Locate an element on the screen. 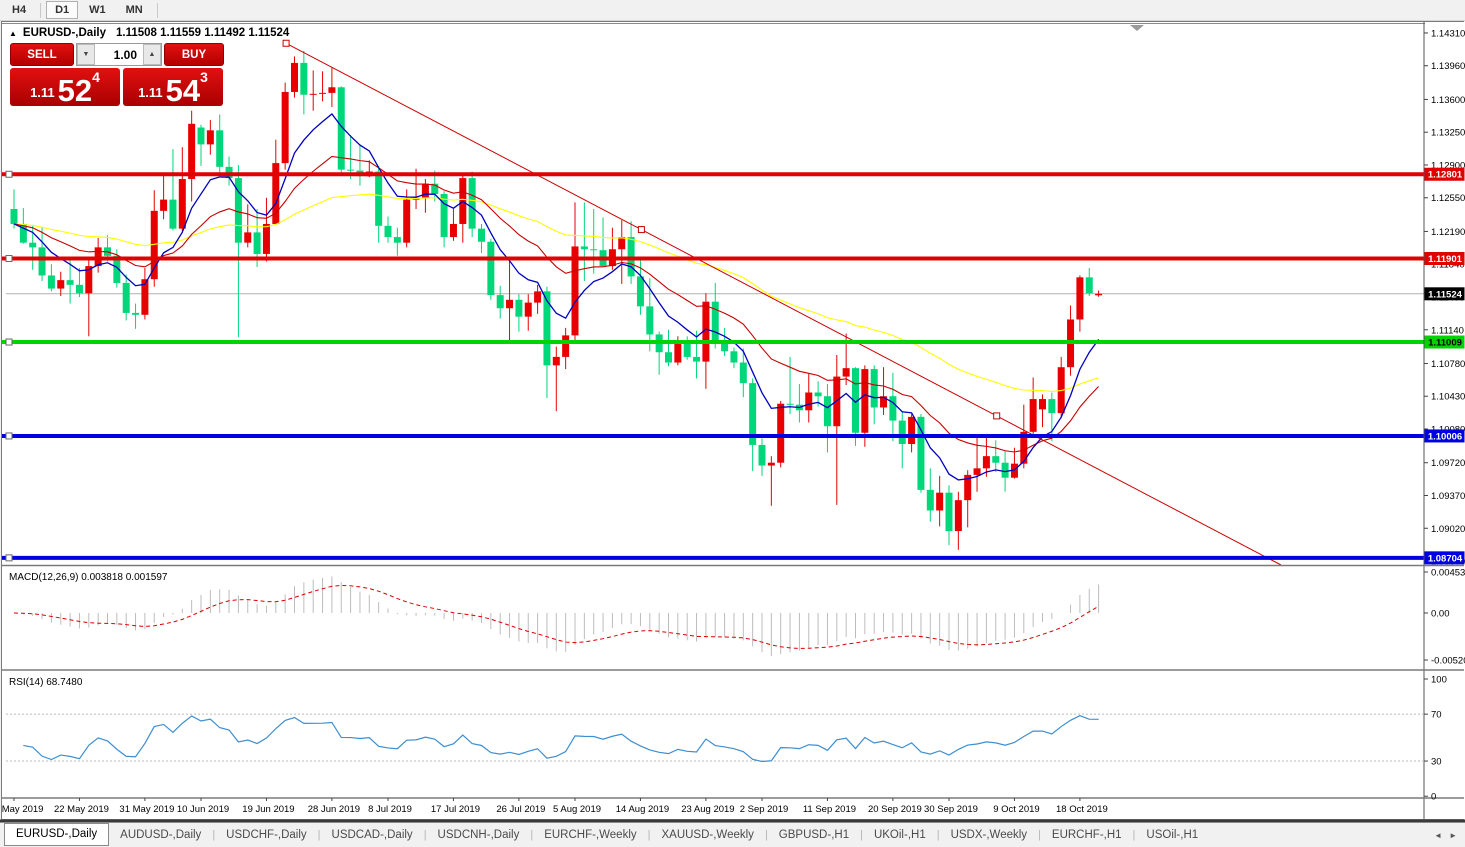  collapse-panel-icon: ▲ is located at coordinates (13, 33).